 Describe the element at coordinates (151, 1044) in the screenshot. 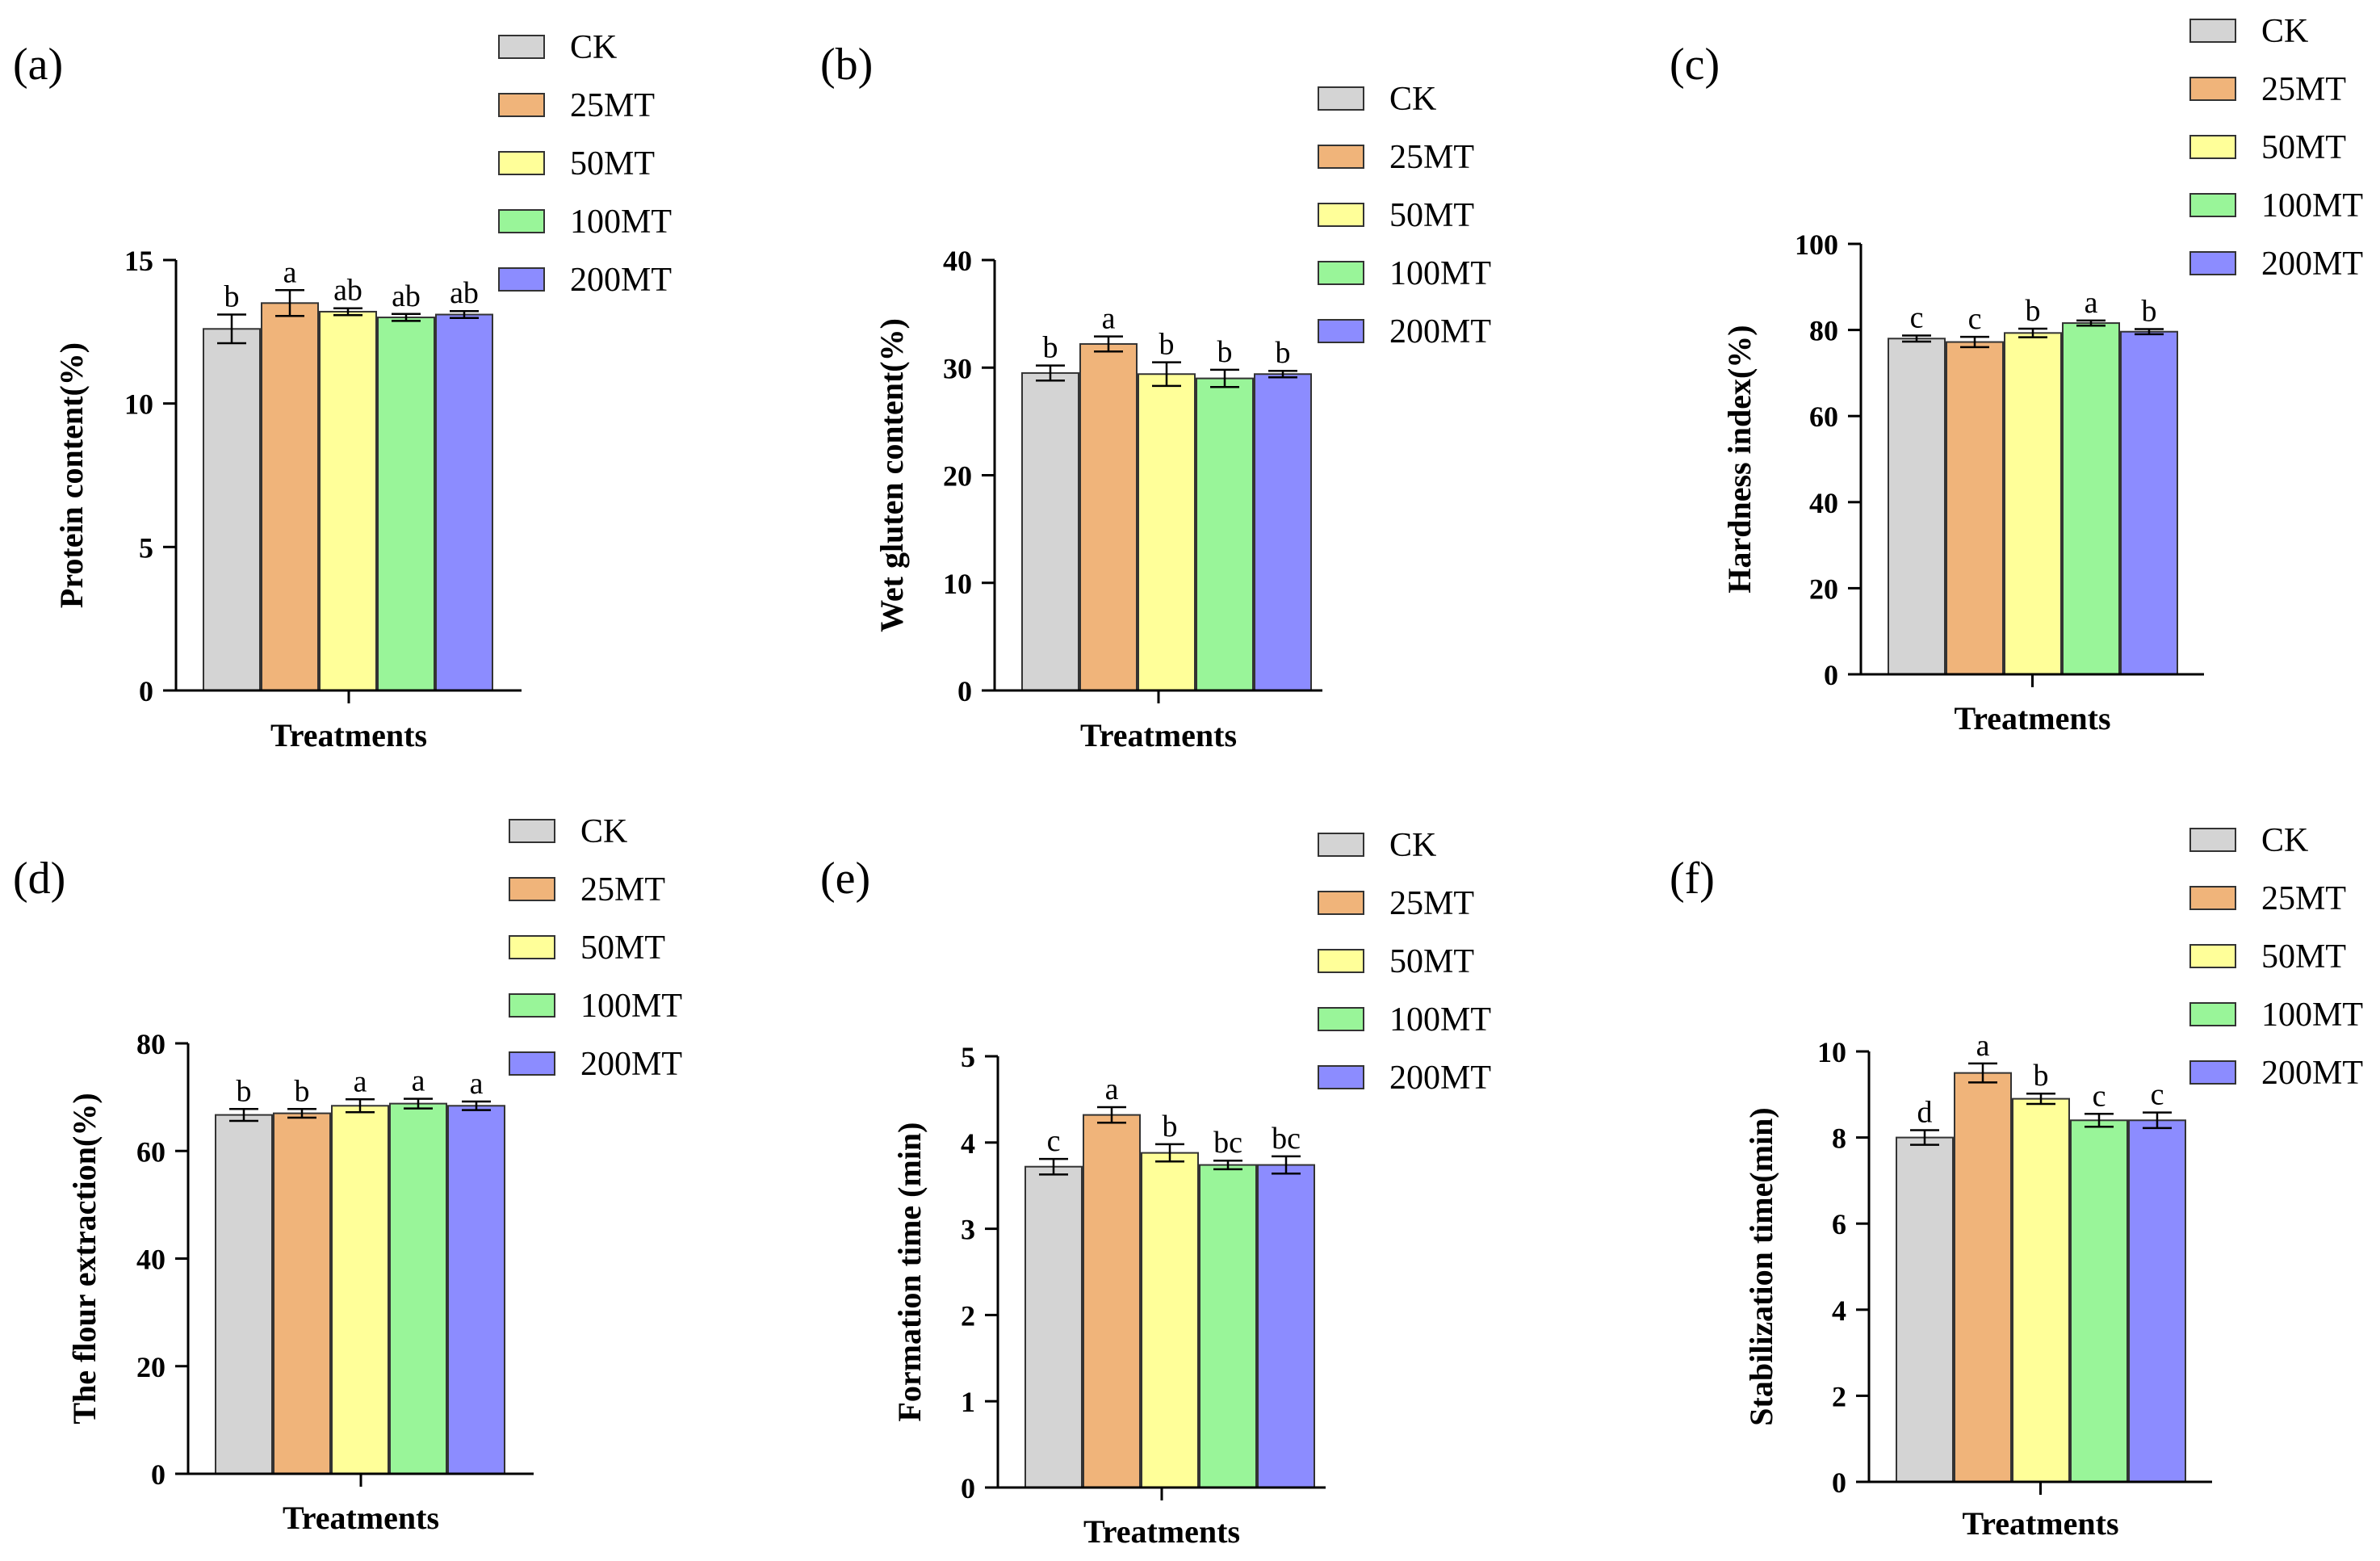

I see `y-tick-label: 80` at that location.